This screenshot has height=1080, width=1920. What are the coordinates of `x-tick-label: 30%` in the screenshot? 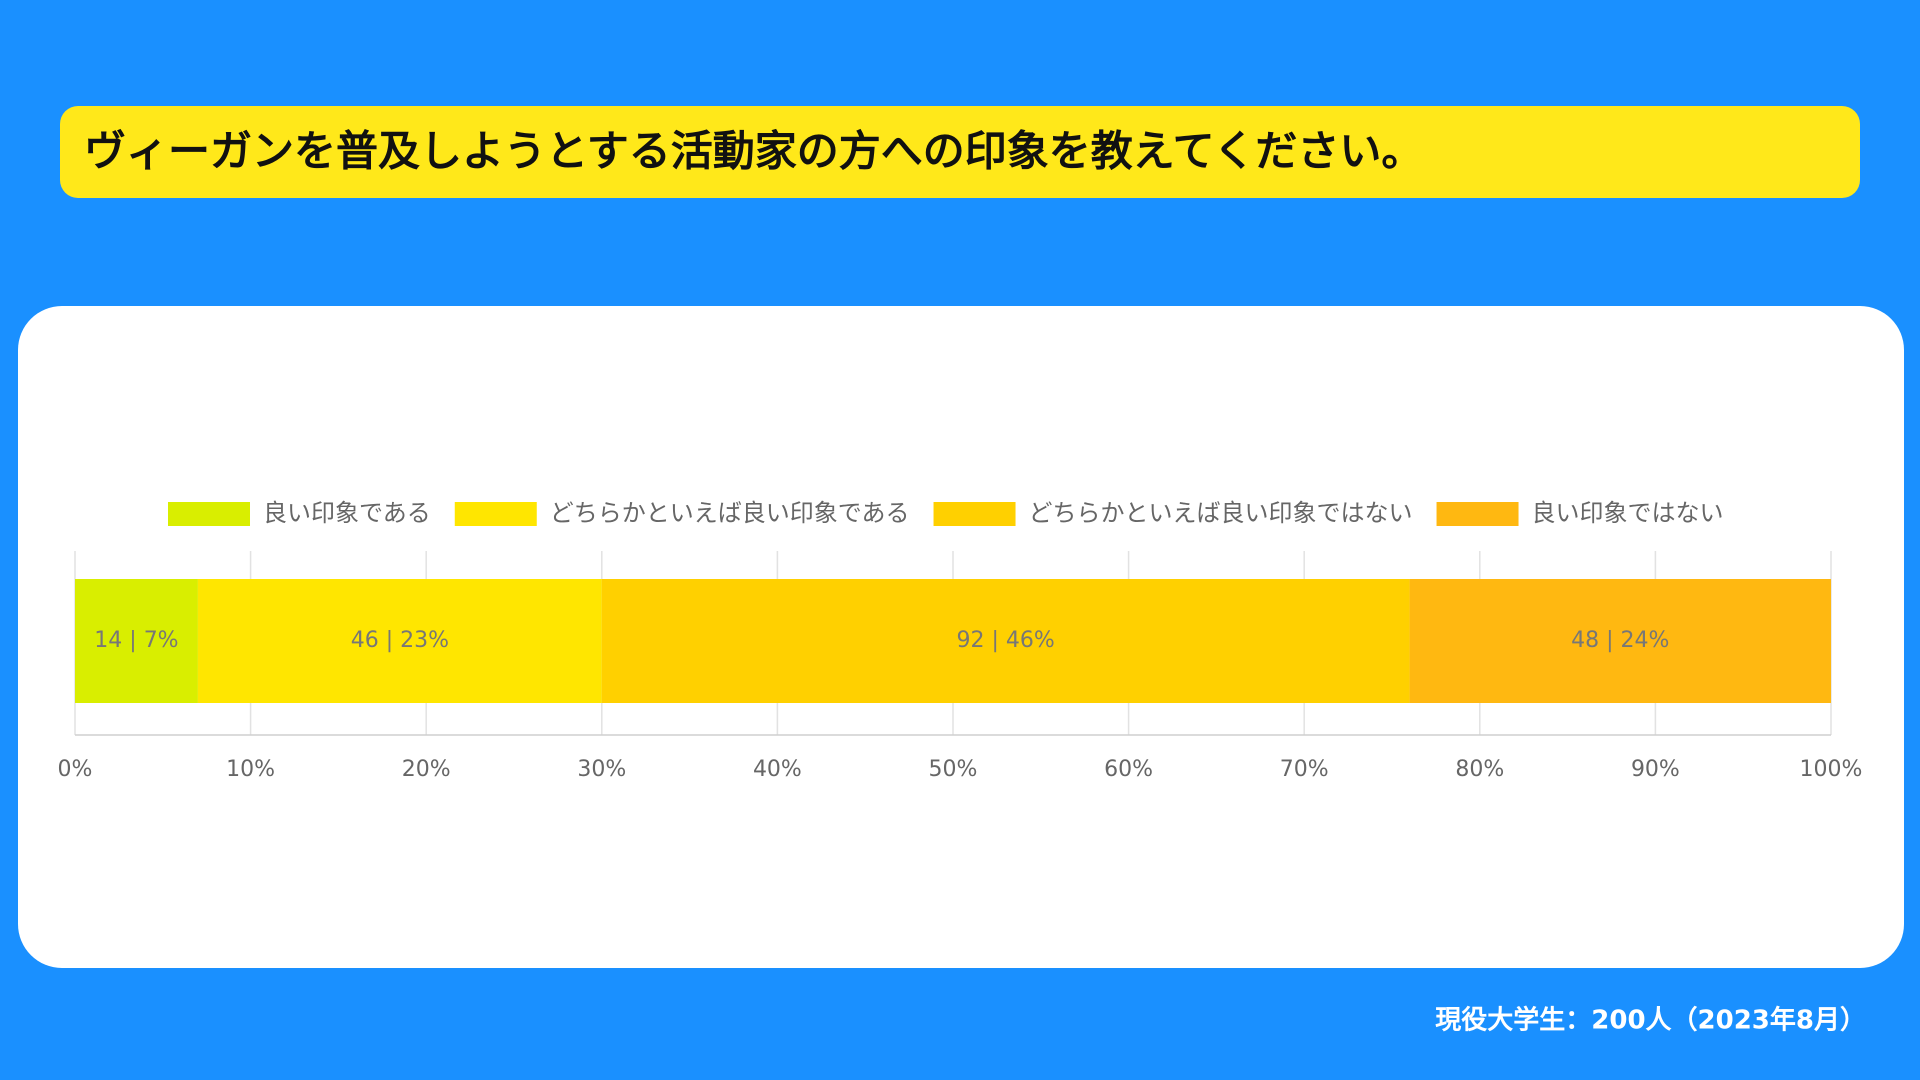 It's located at (601, 769).